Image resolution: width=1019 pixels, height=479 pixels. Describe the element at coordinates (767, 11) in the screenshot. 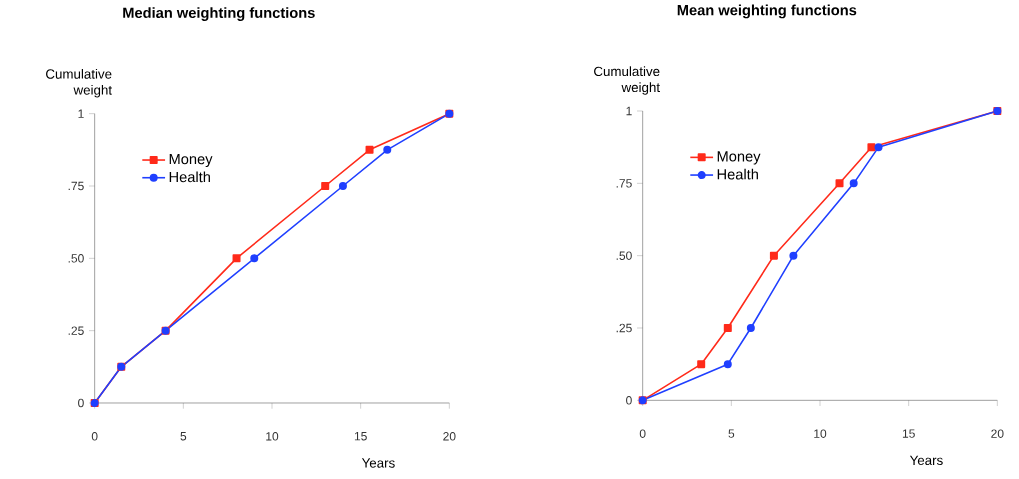

I see `chart-title: Mean weighting functions` at that location.